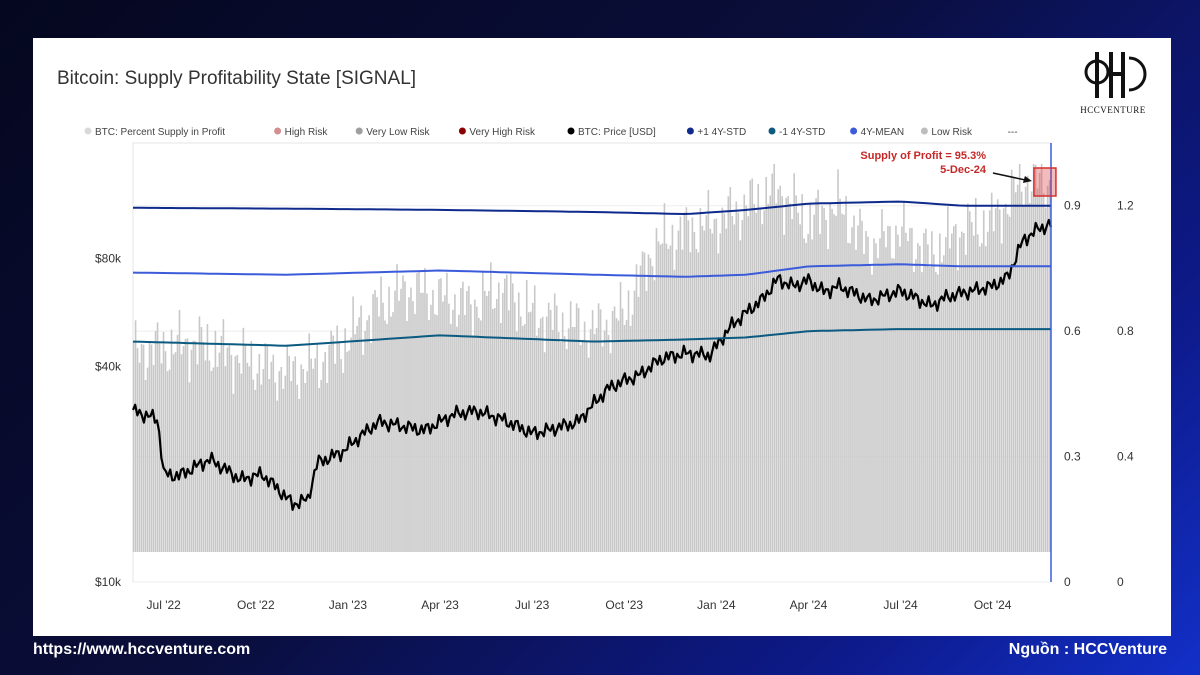 The height and width of the screenshot is (675, 1200). Describe the element at coordinates (108, 582) in the screenshot. I see `y-left-tick-label: $10k` at that location.